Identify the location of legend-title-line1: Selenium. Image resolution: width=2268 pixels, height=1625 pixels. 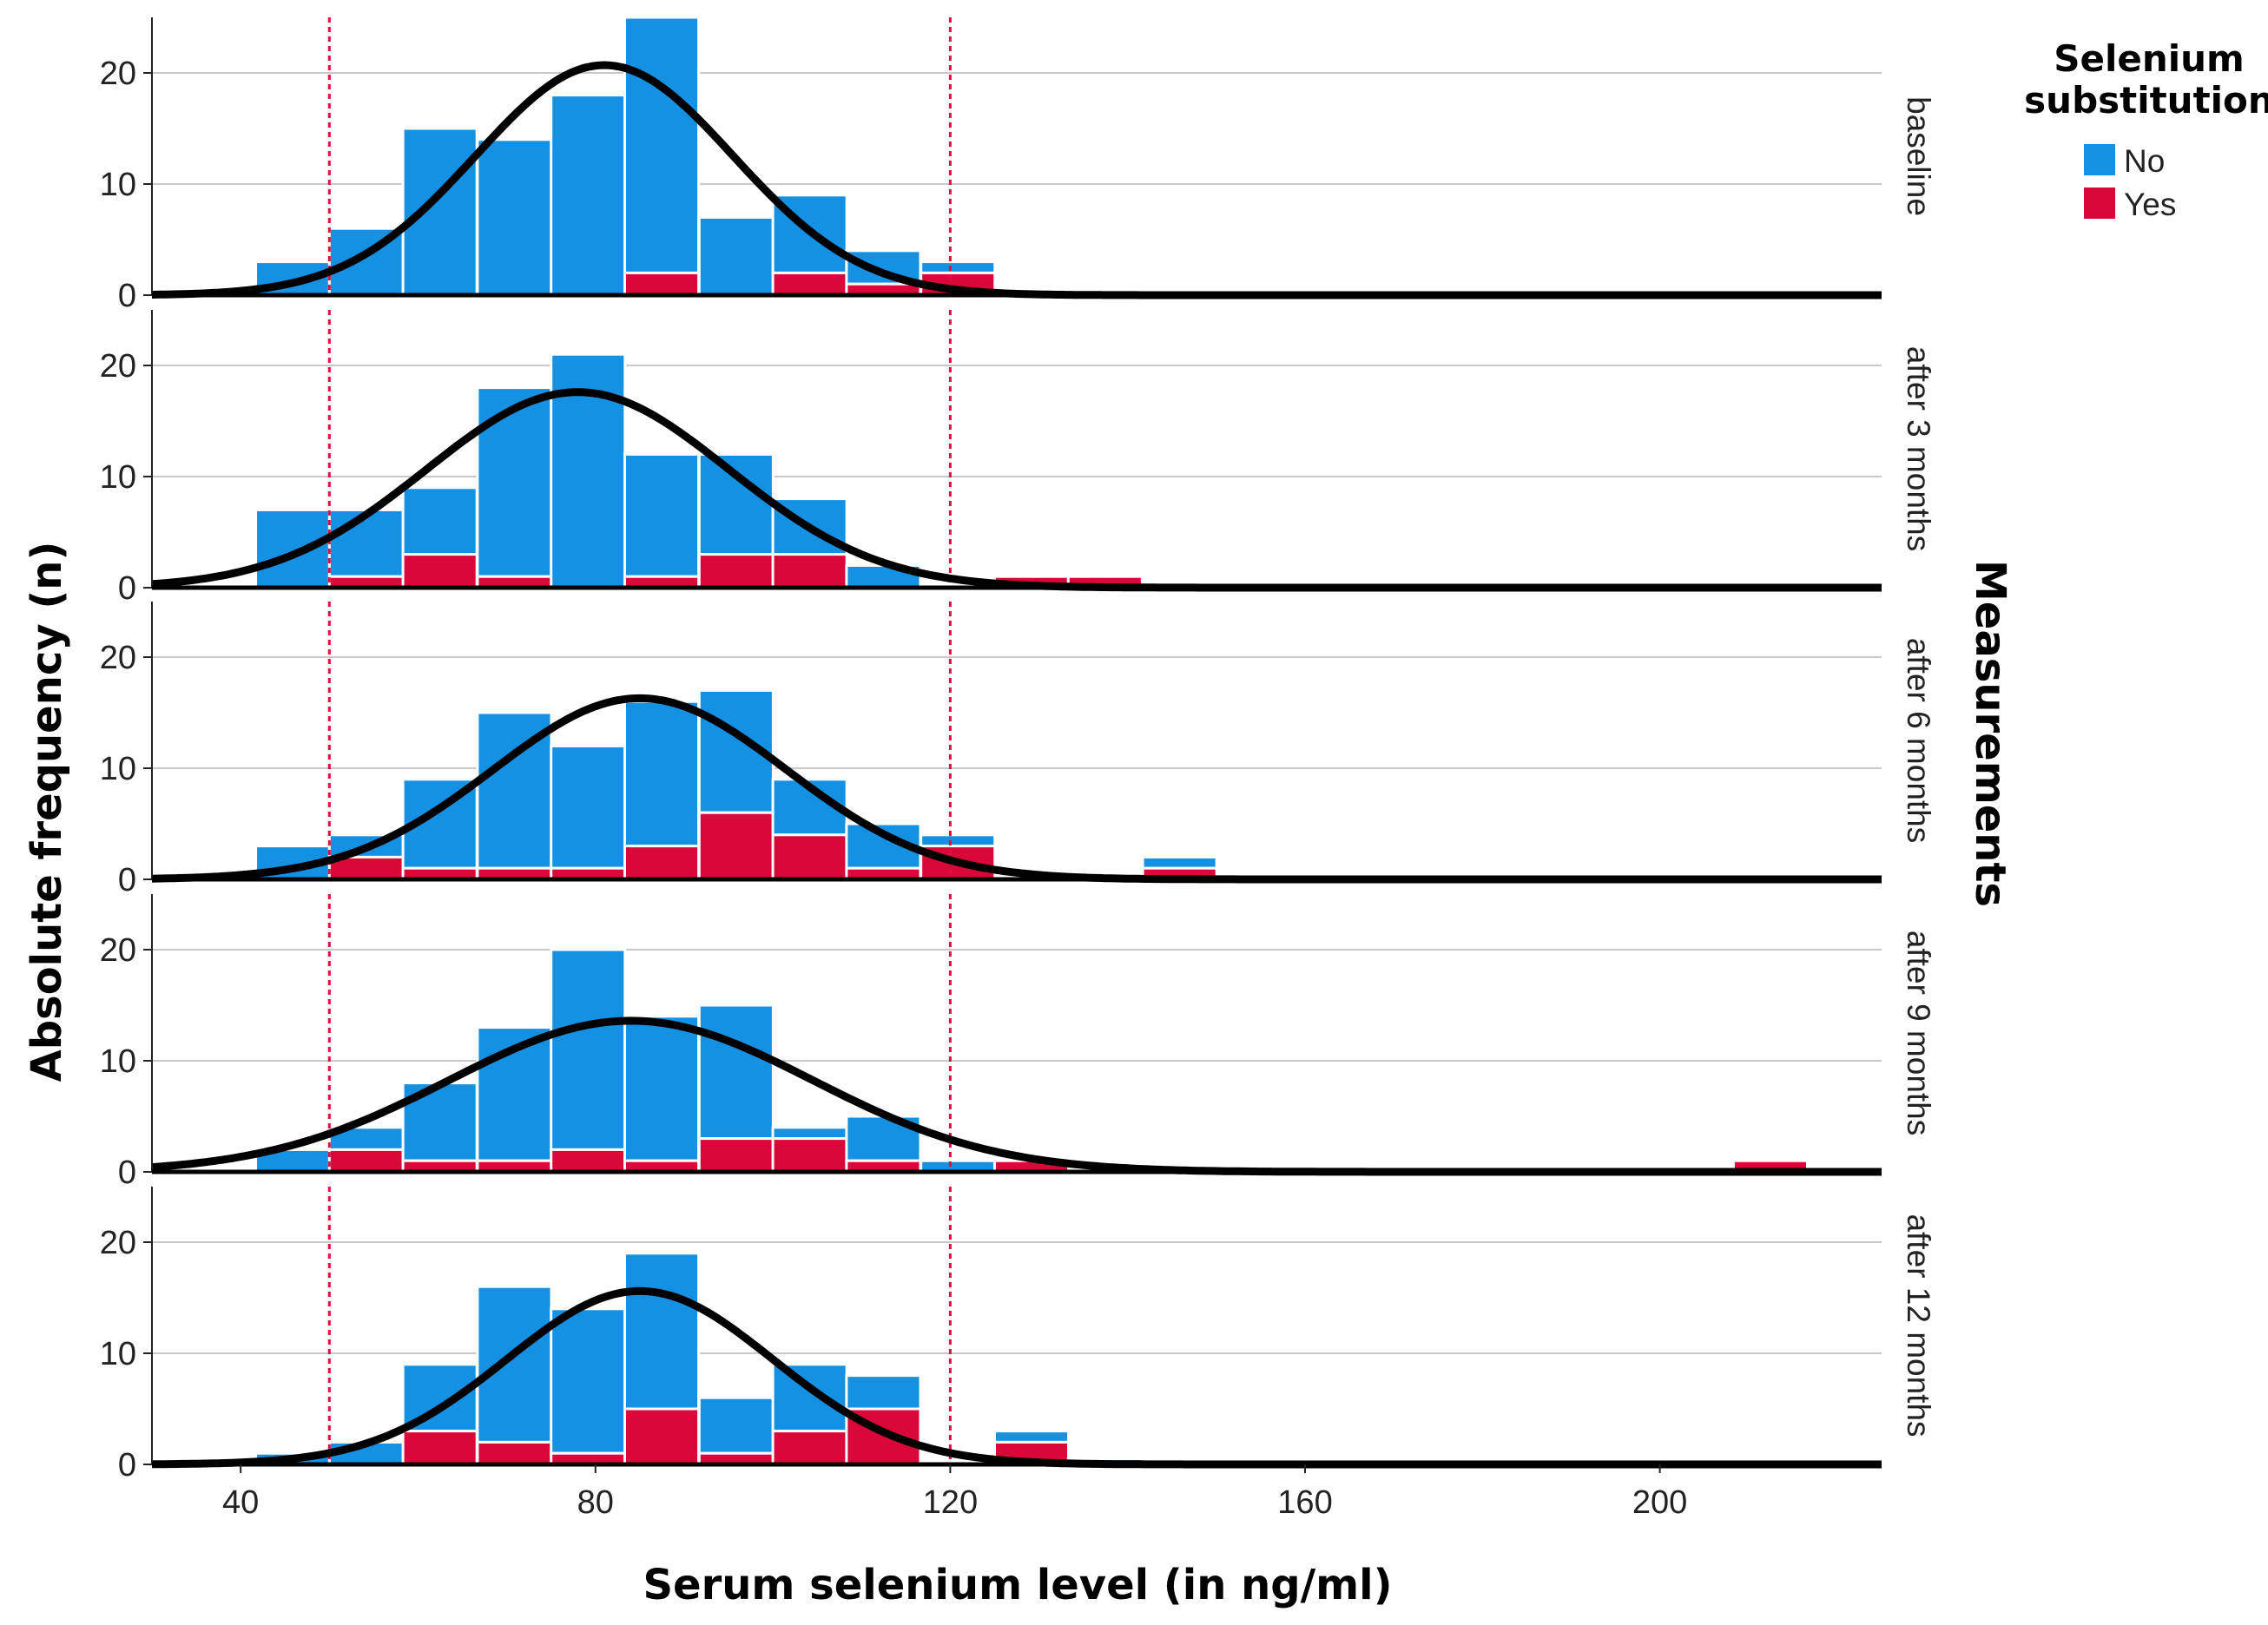
(2149, 58).